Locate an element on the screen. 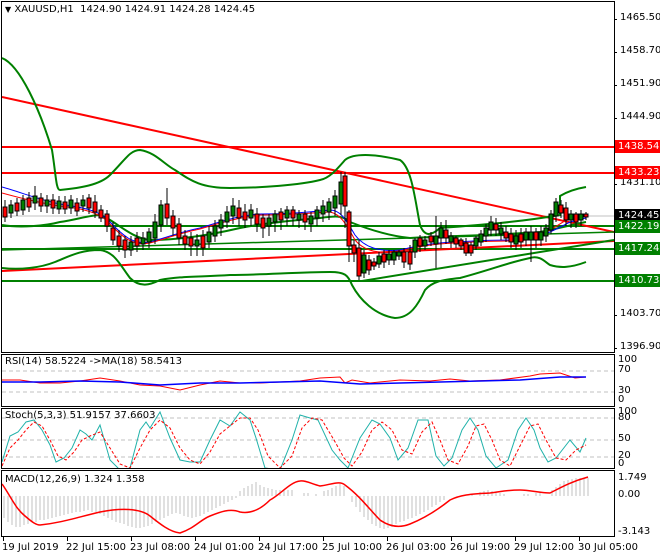  symbol-label: XAUUSD,H1 is located at coordinates (44, 9).